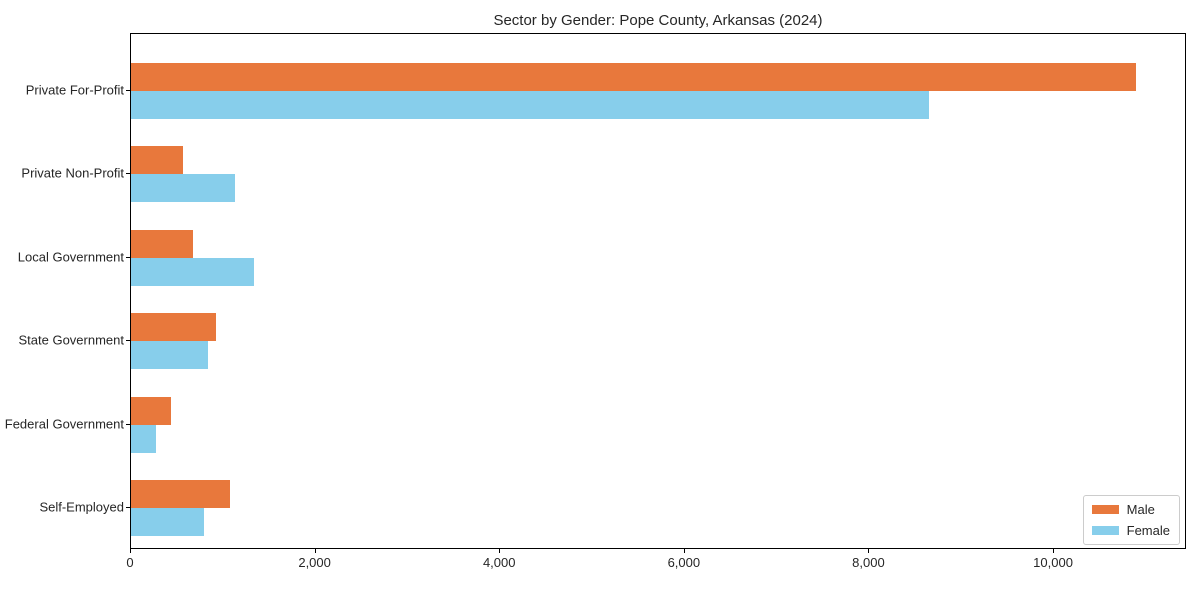  Describe the element at coordinates (143, 438) in the screenshot. I see `bar-female-federal-government` at that location.